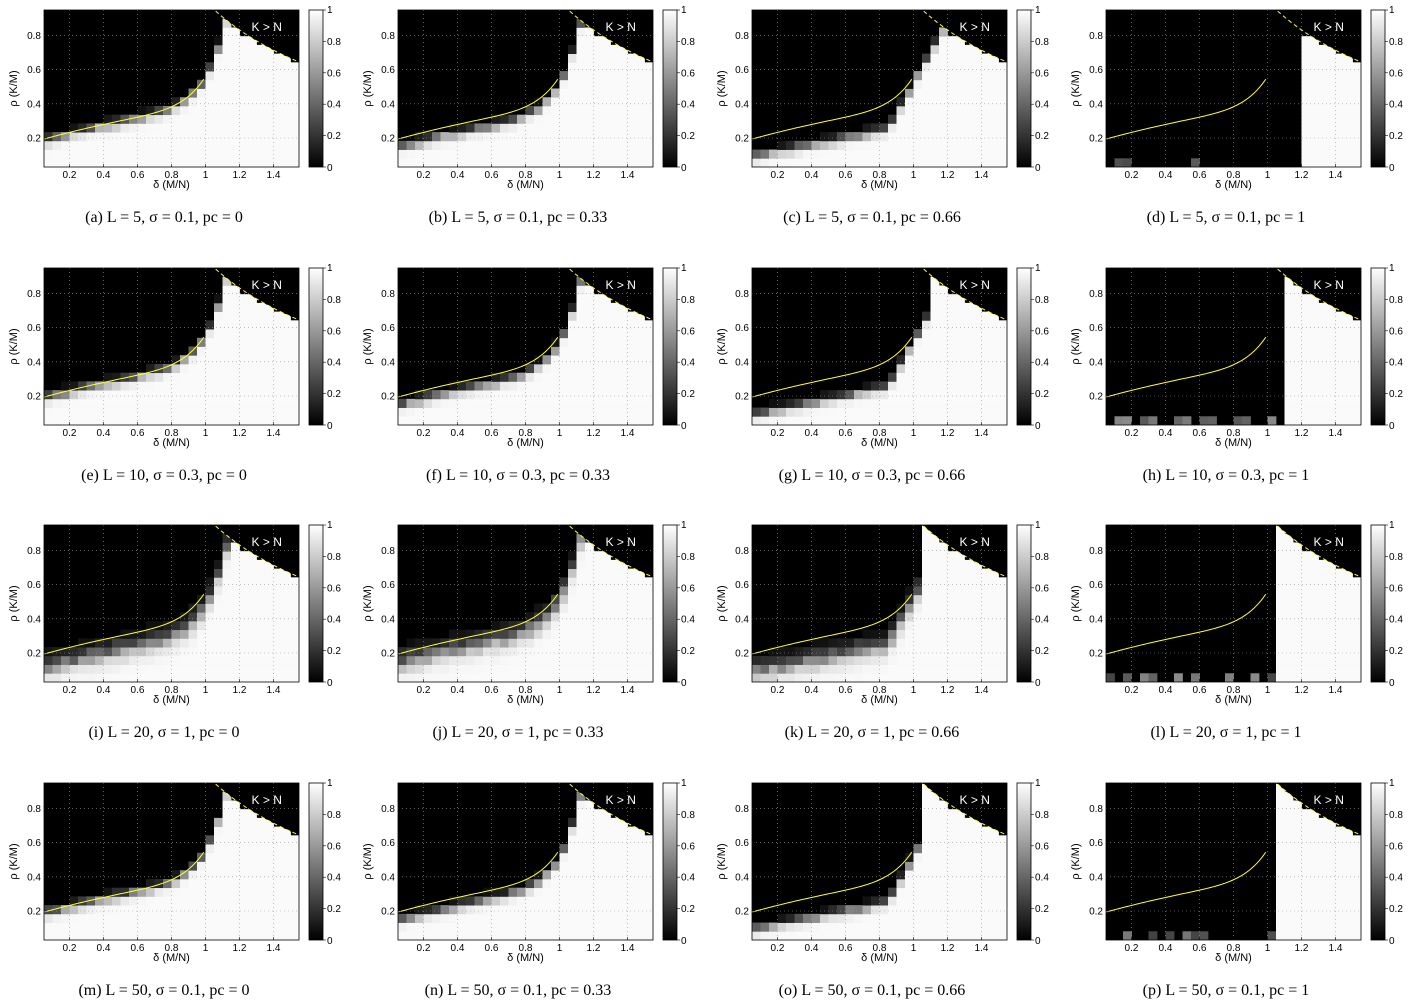 The height and width of the screenshot is (1005, 1415). I want to click on k-gt-n-boundary, so click(610, 294).